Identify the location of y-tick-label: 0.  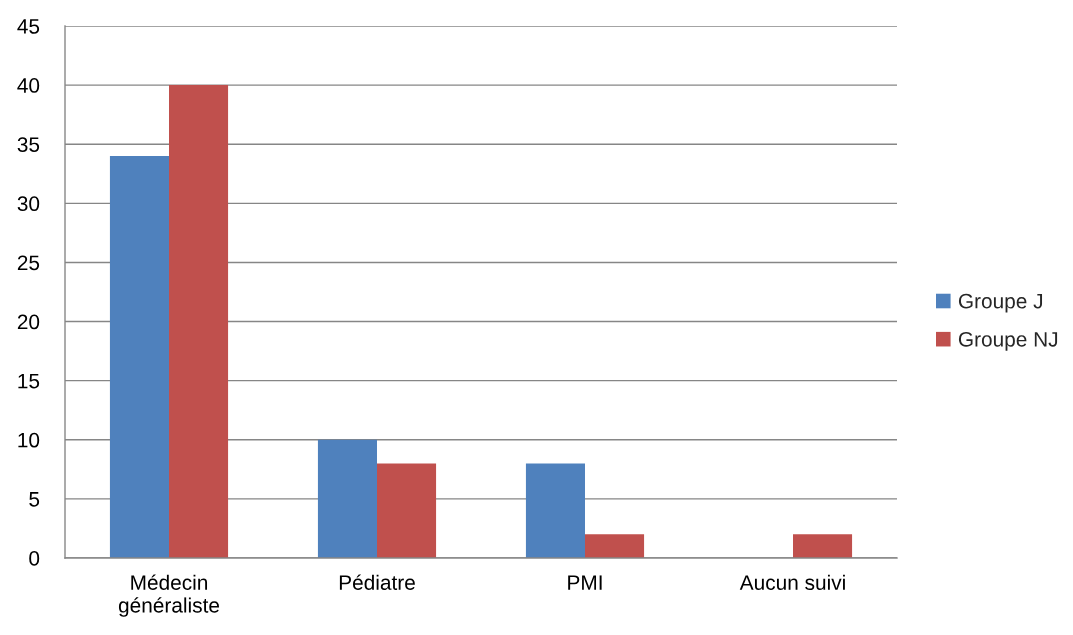
(34, 558).